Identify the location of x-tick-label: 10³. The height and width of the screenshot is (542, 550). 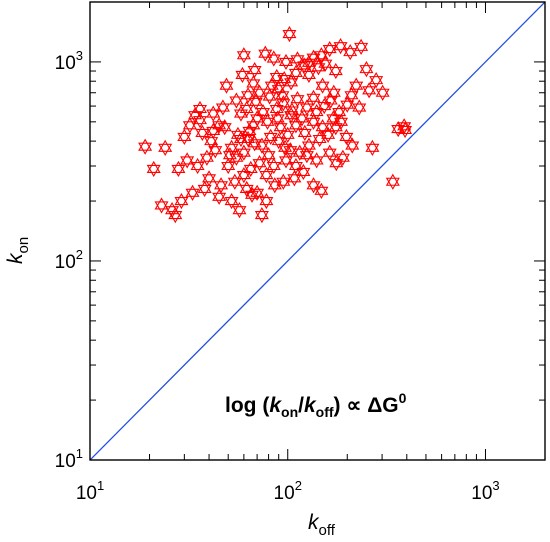
(485, 491).